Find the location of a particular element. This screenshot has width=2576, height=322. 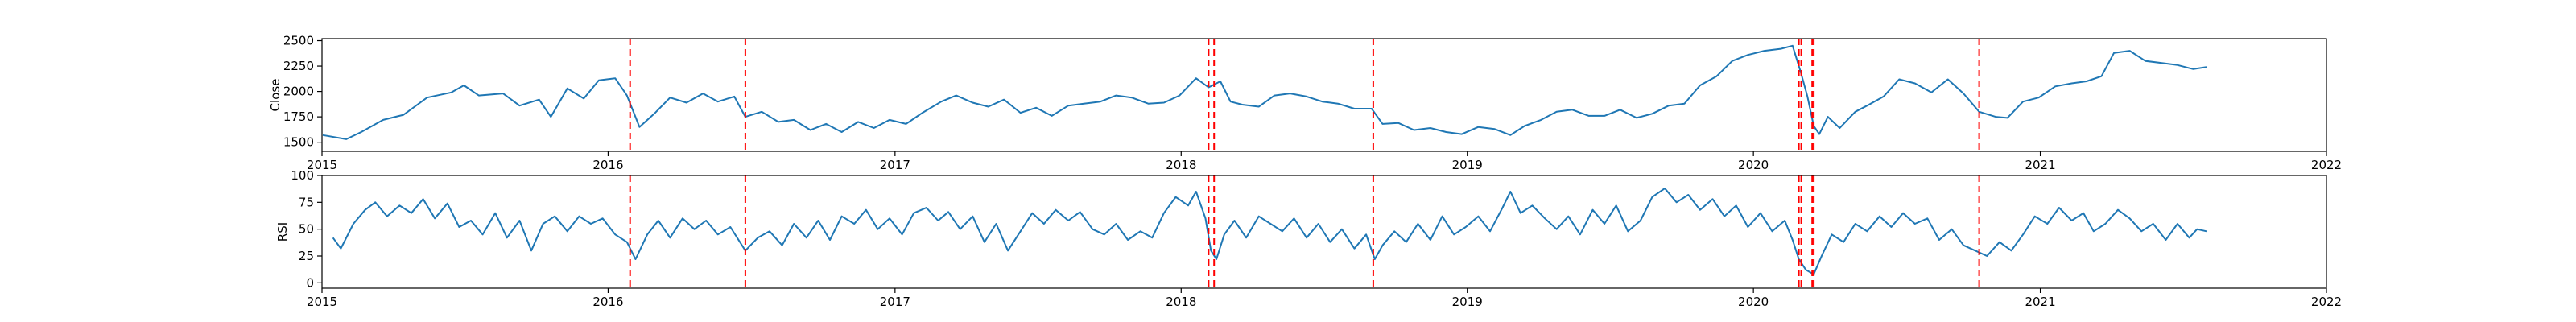

close-x-tick-label: 2022 is located at coordinates (2326, 165).